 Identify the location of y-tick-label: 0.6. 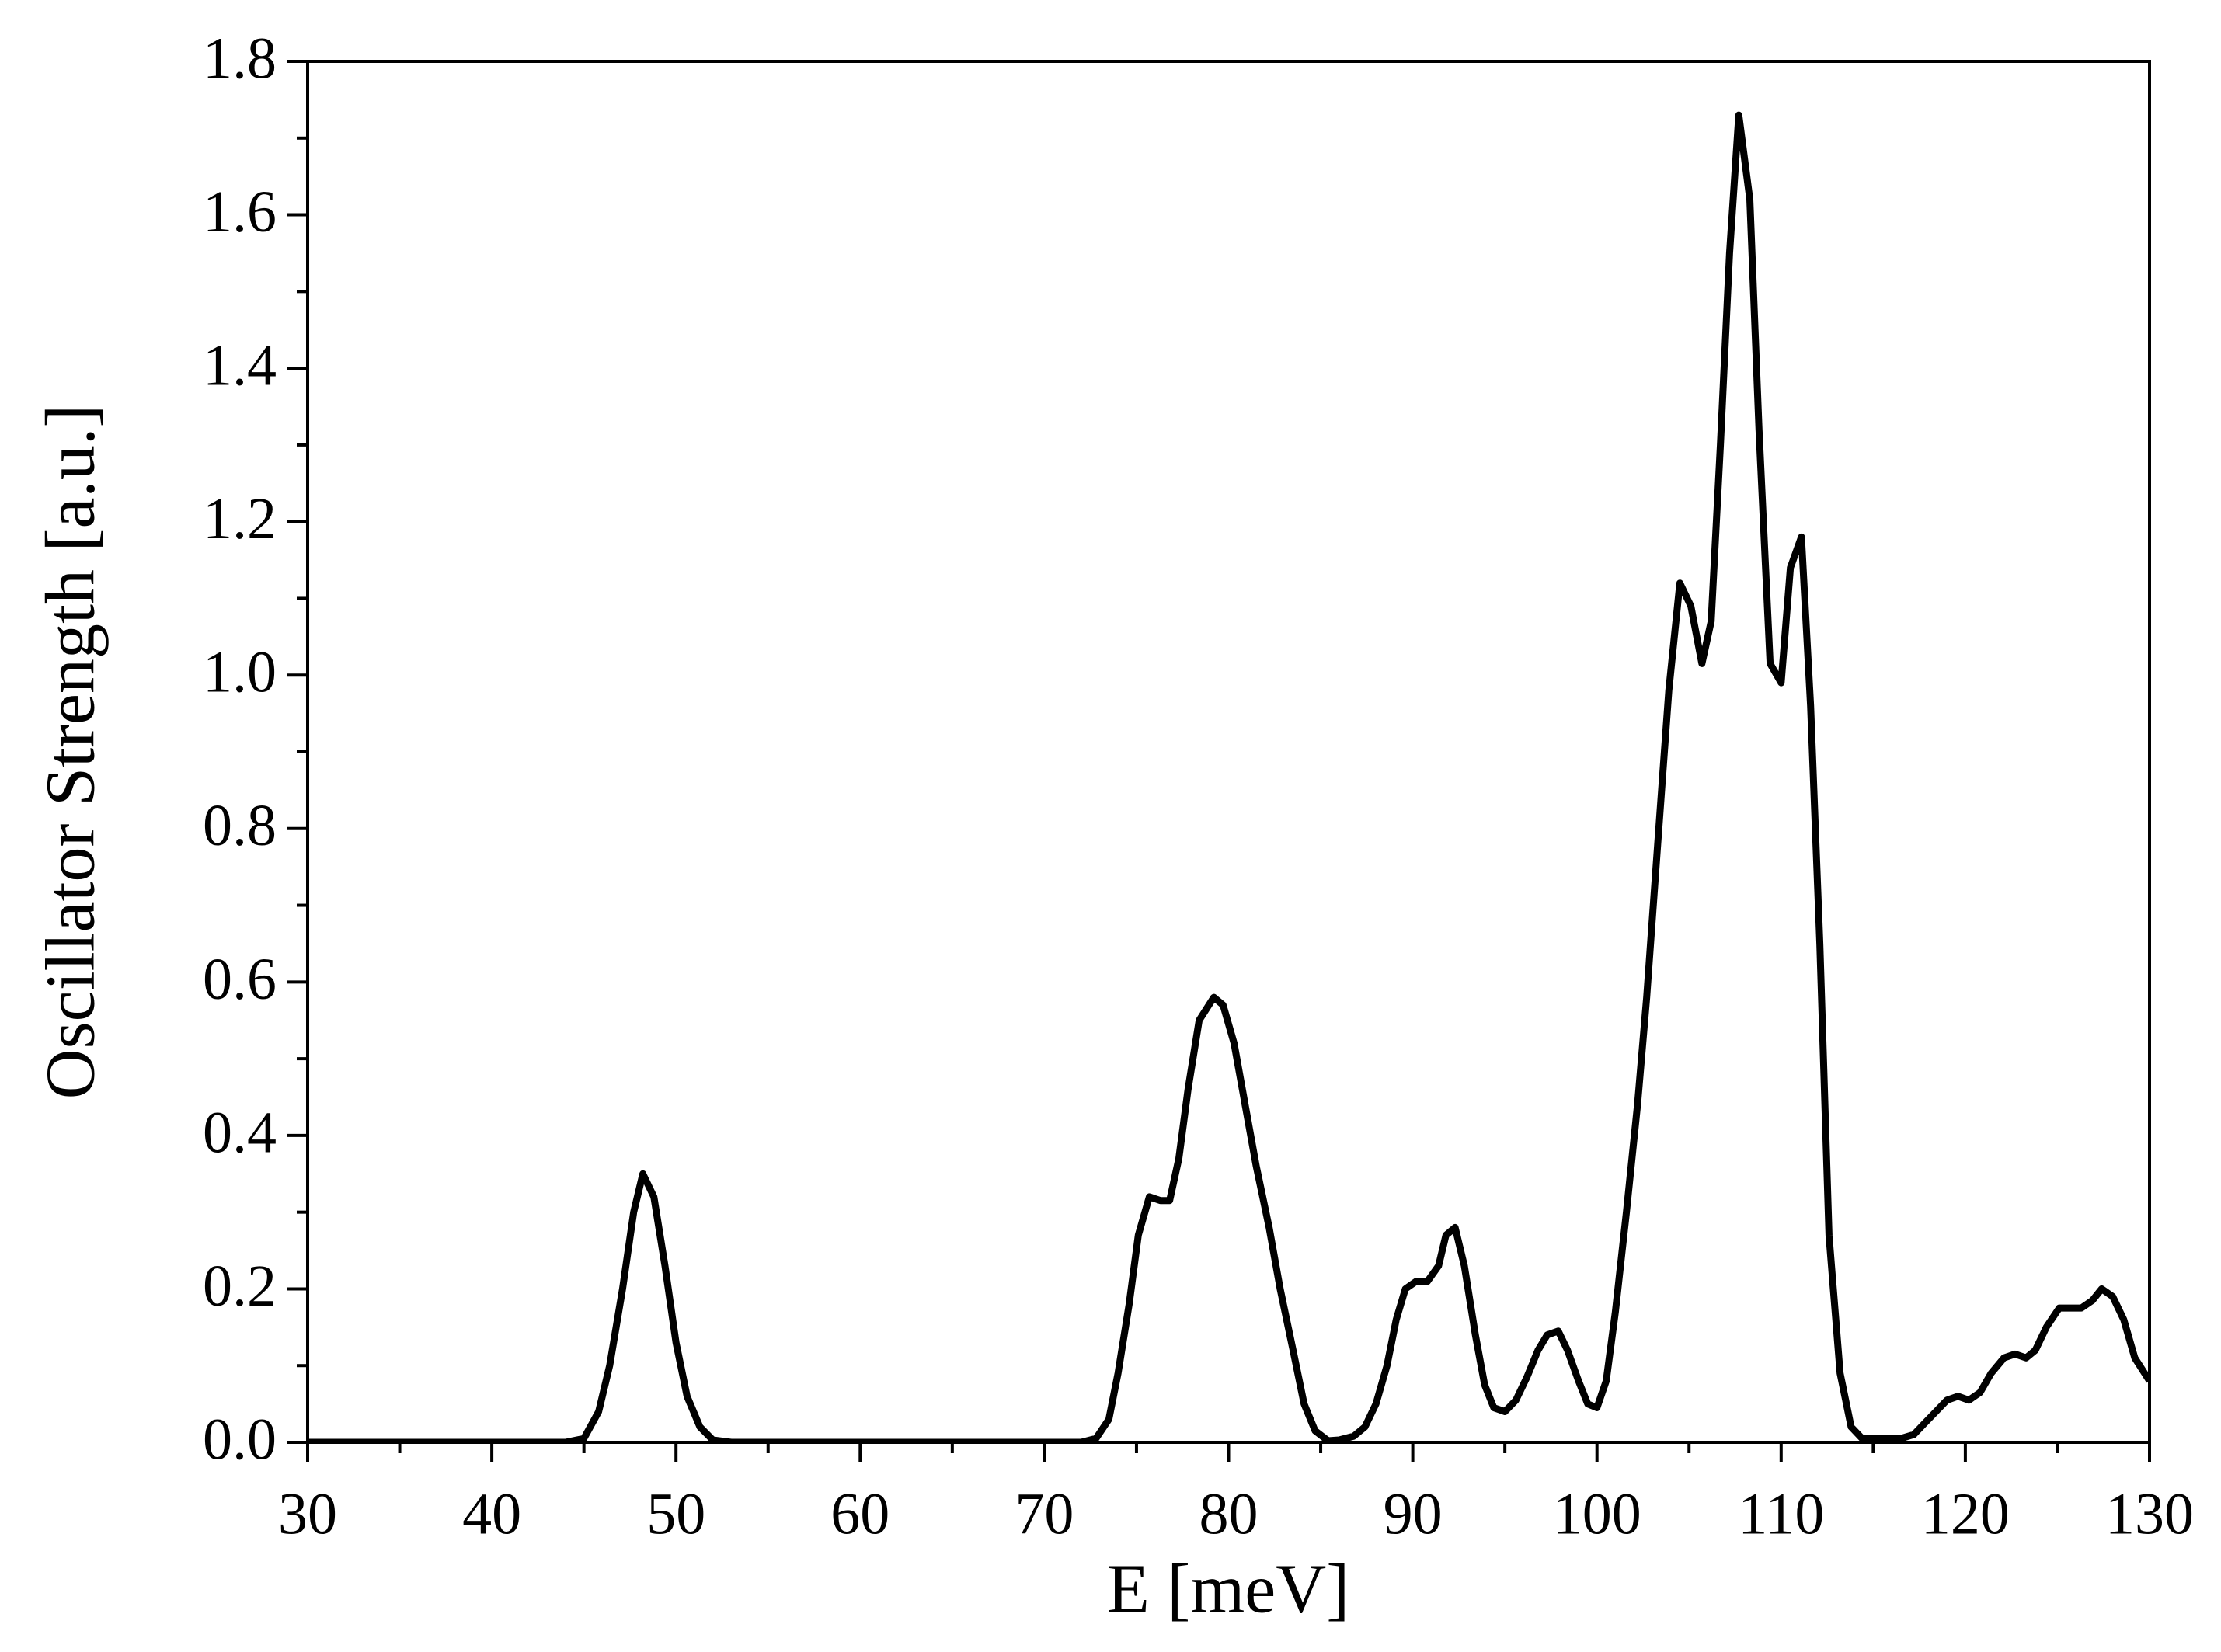
(240, 979).